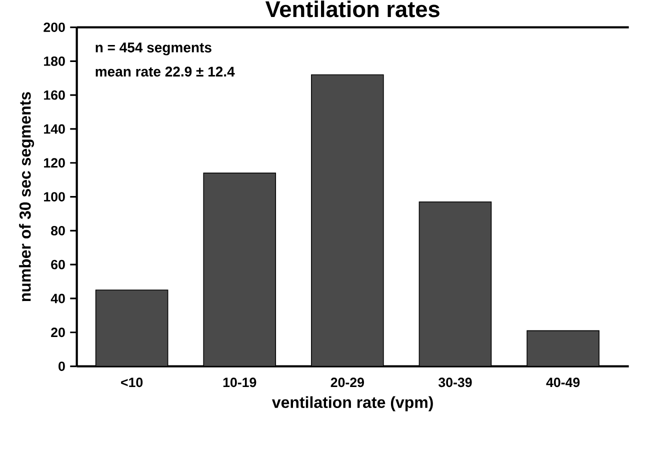  I want to click on y-tick-label: 0, so click(61, 366).